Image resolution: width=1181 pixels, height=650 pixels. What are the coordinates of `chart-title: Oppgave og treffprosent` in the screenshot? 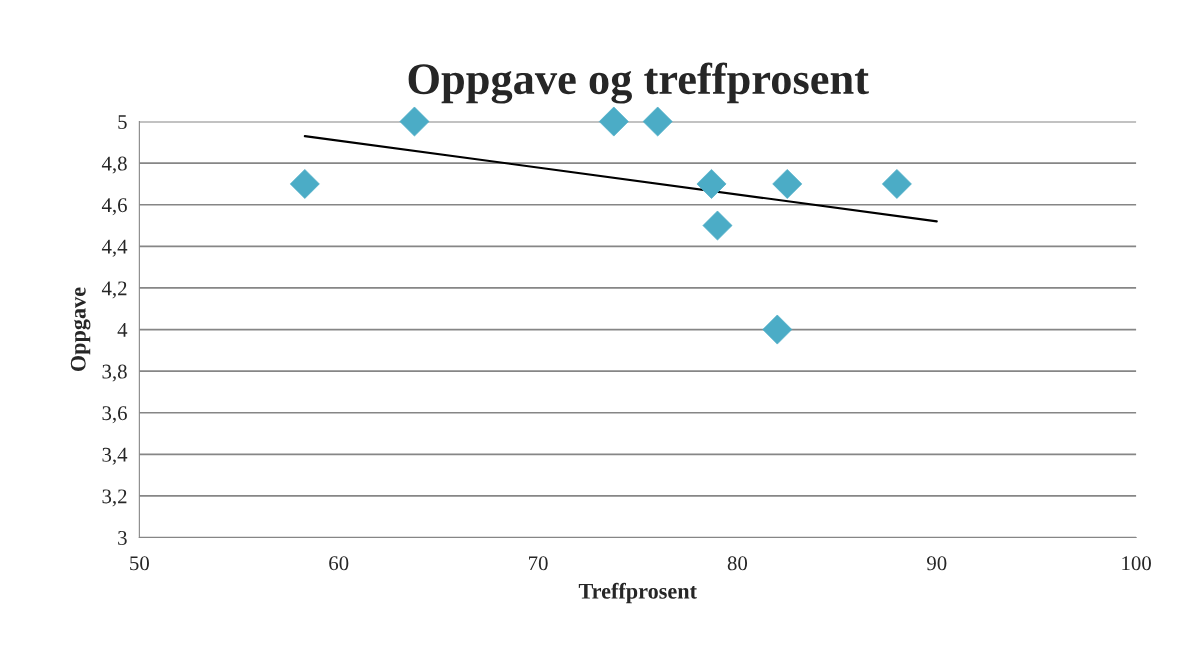 It's located at (638, 83).